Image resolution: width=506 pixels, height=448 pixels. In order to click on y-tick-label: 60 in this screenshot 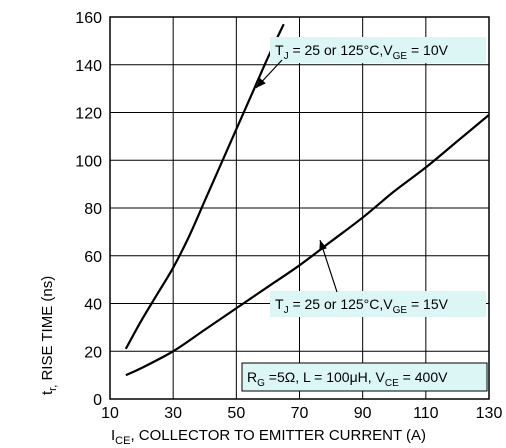, I will do `click(93, 257)`.